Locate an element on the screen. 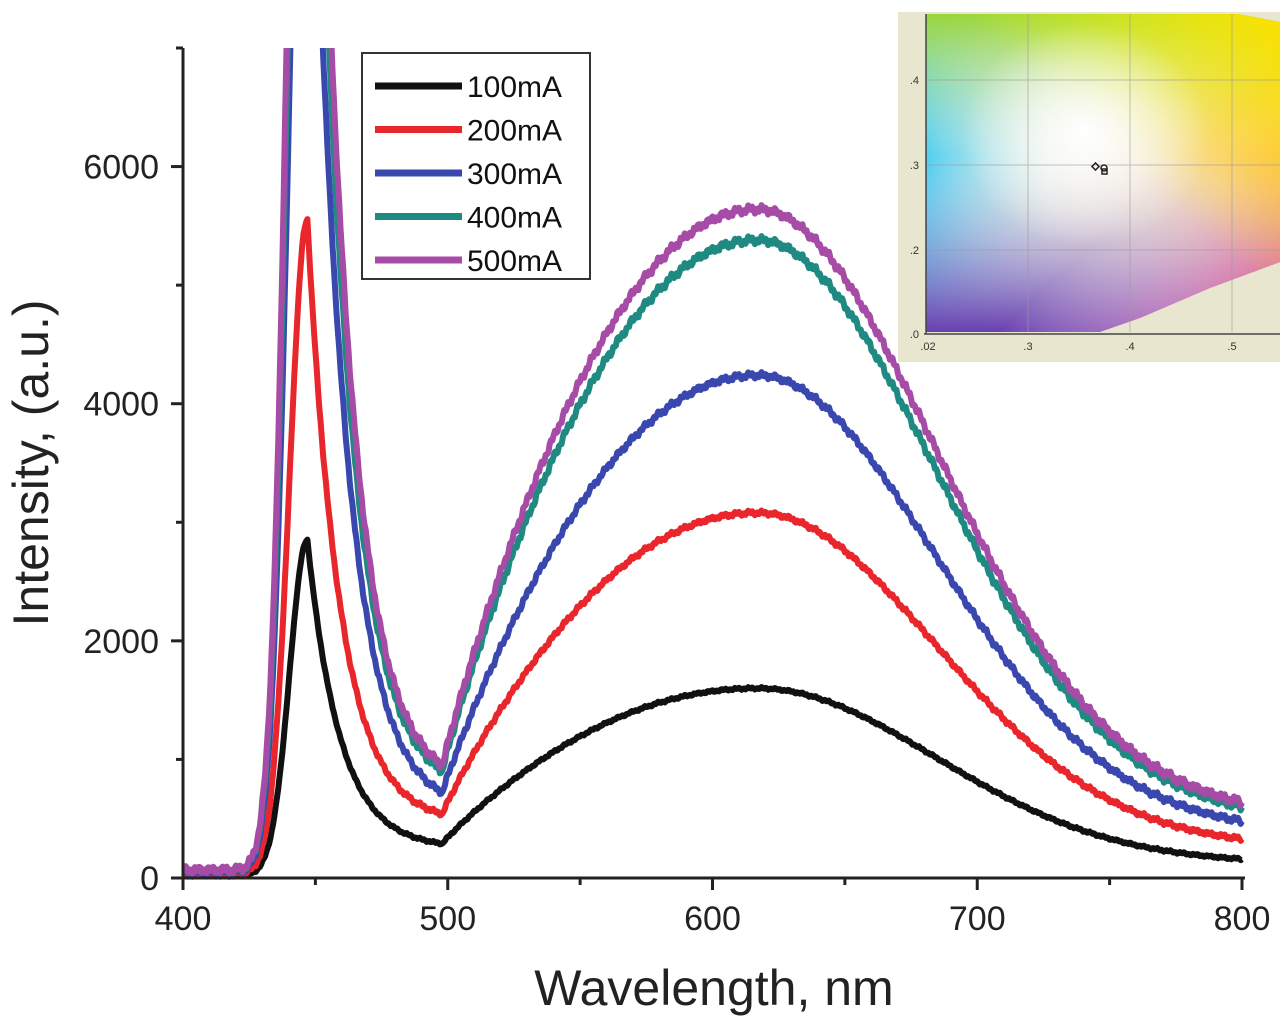  inset-x-tick: .02 is located at coordinates (927, 347).